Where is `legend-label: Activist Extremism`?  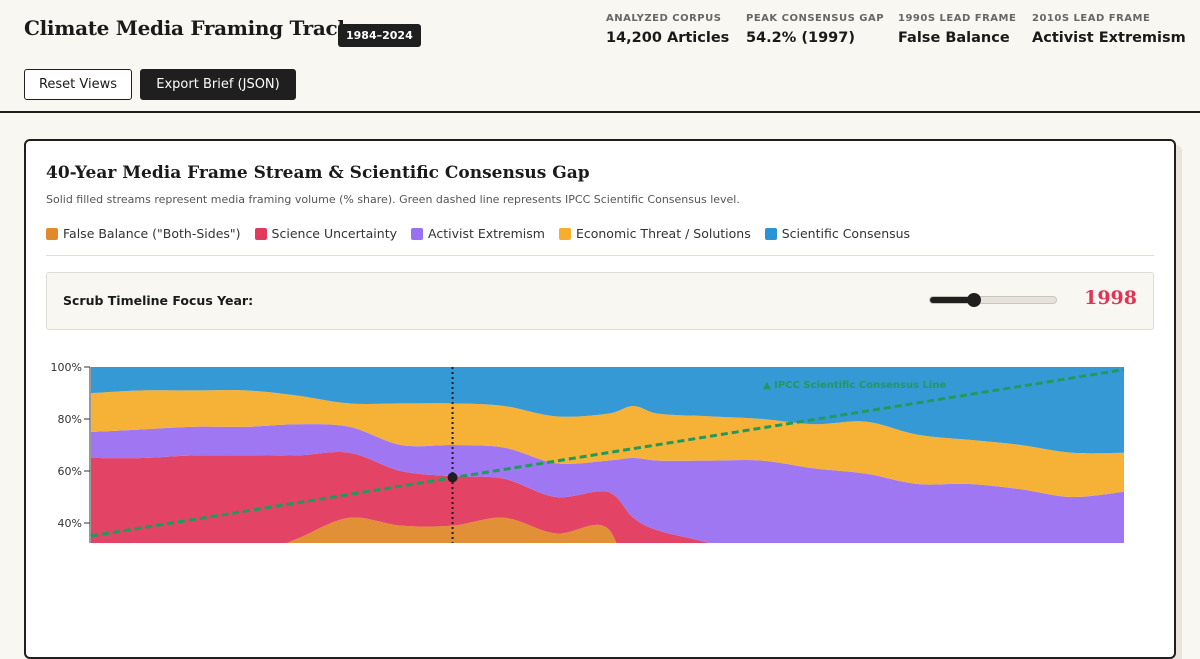 legend-label: Activist Extremism is located at coordinates (486, 233).